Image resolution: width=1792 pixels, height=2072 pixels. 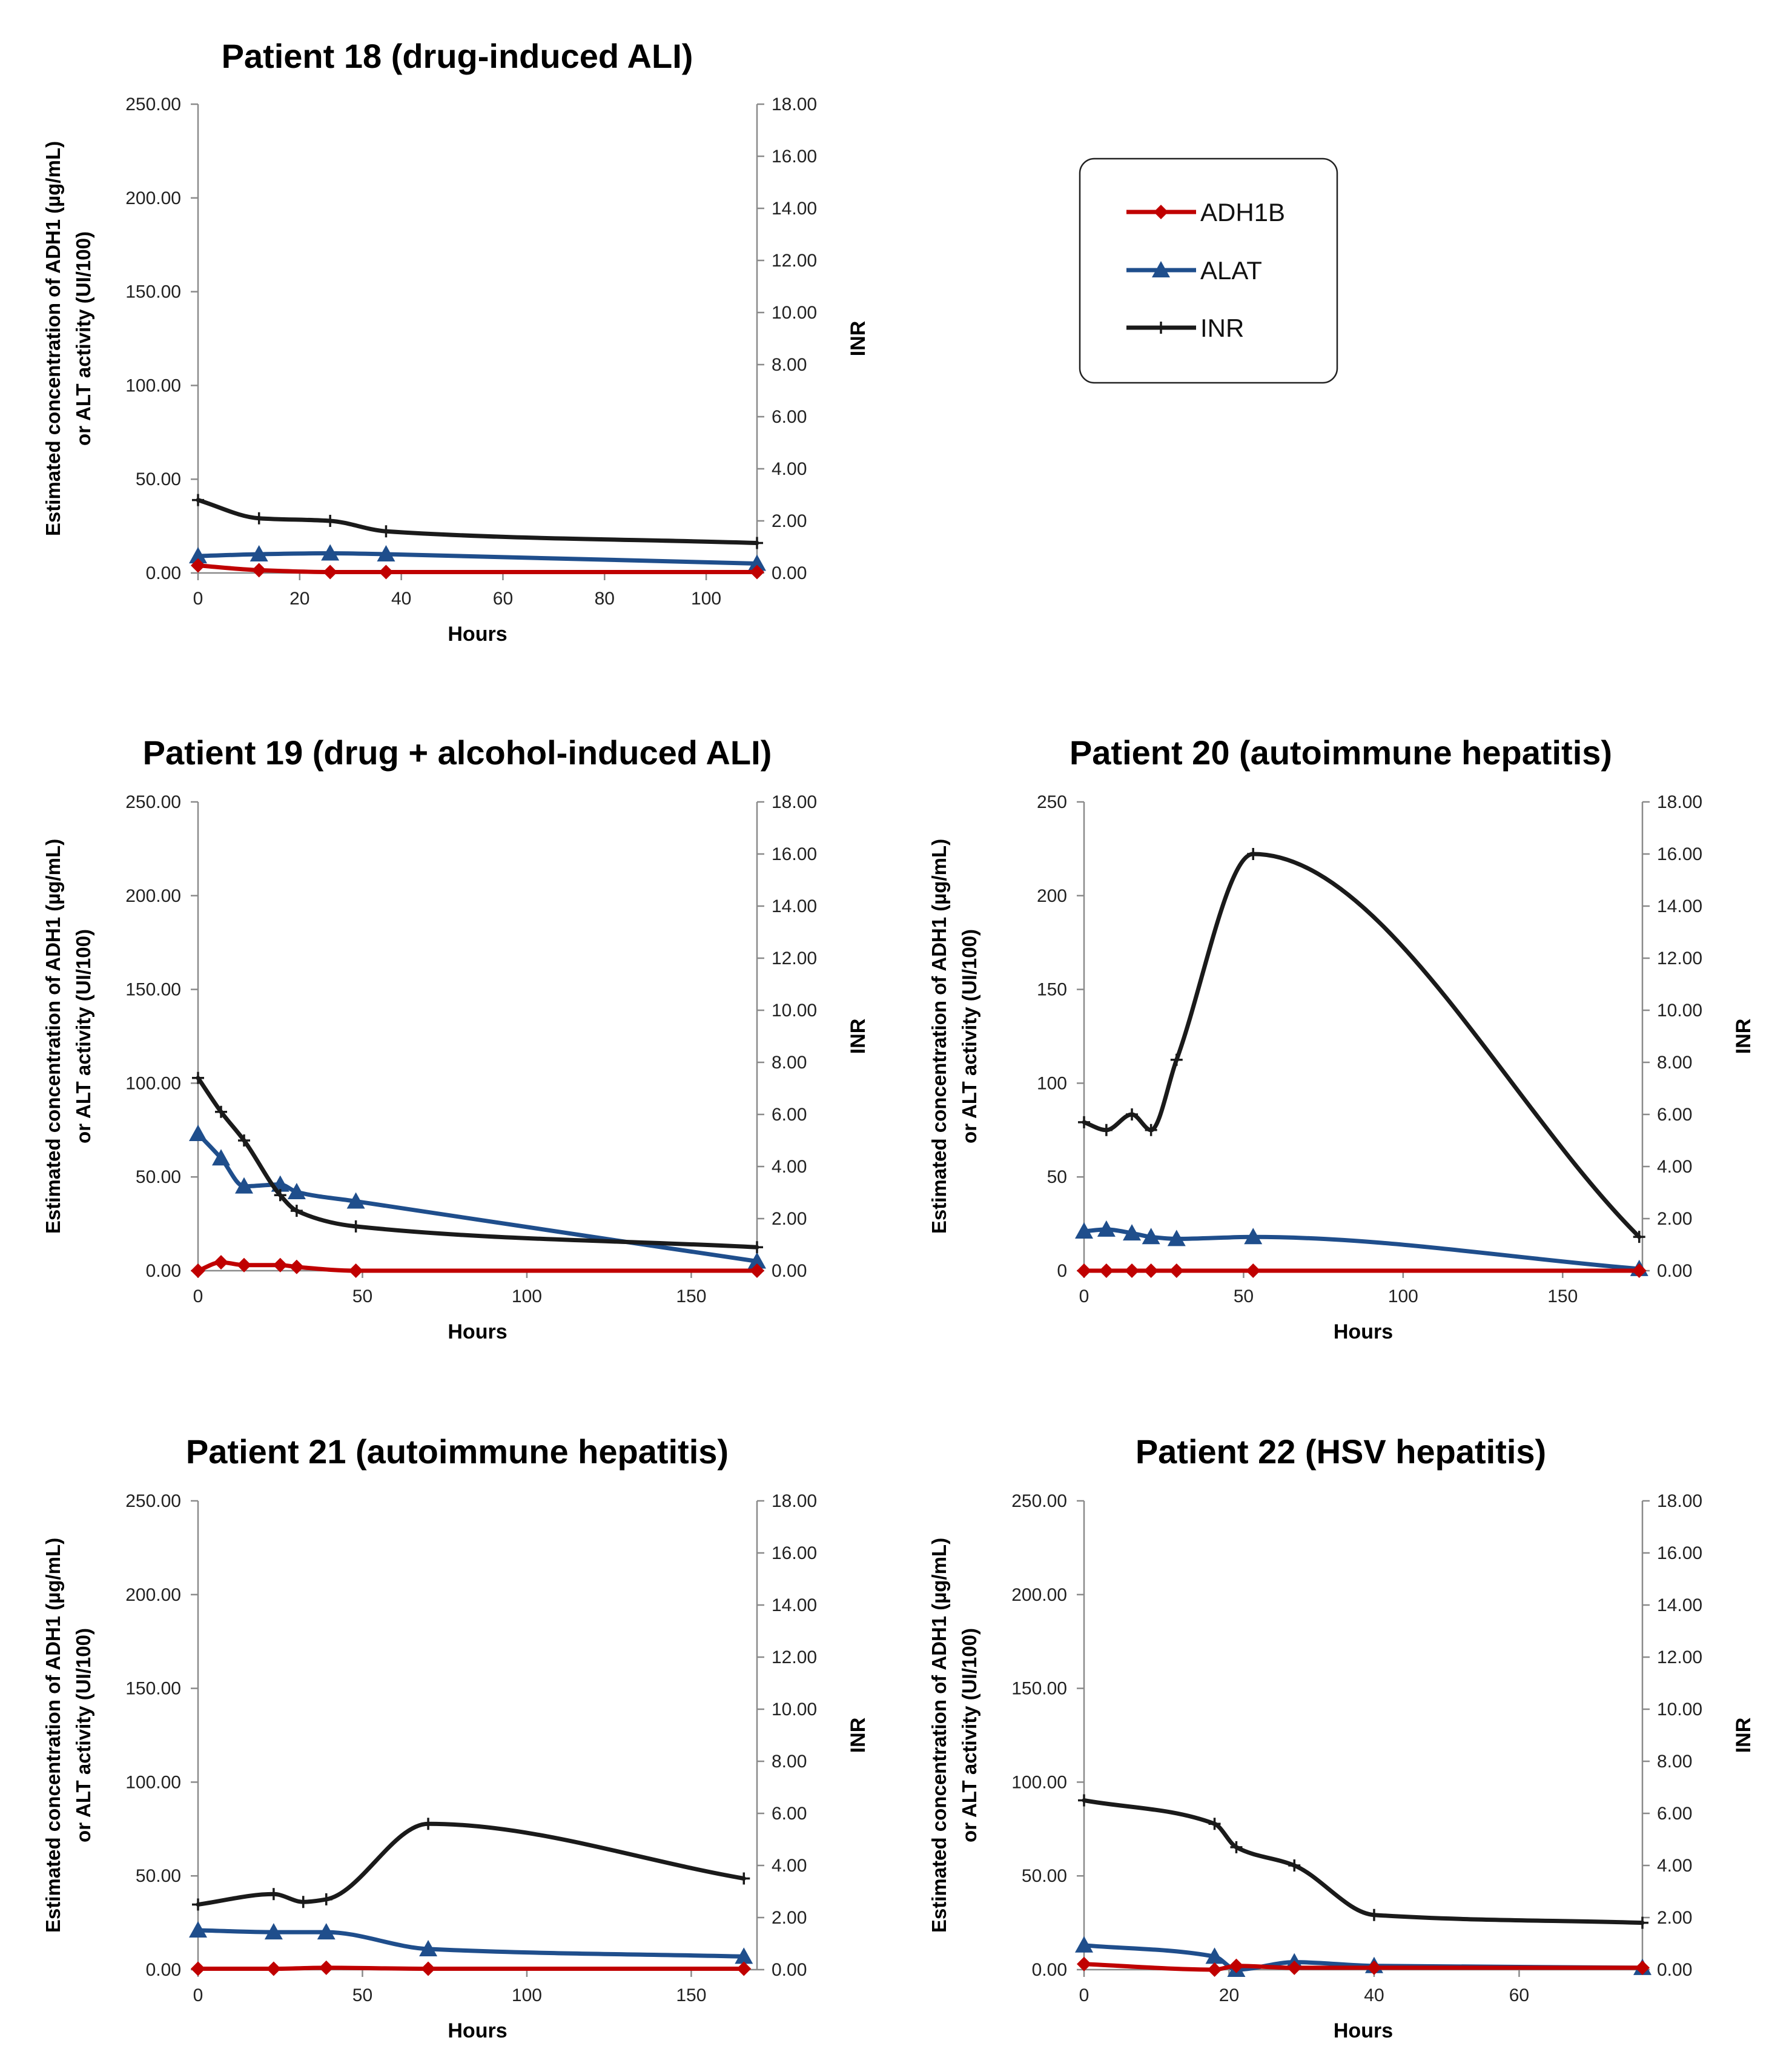 I want to click on y-axis-label-line2: or ALT activity (UI/100), so click(x=83, y=1735).